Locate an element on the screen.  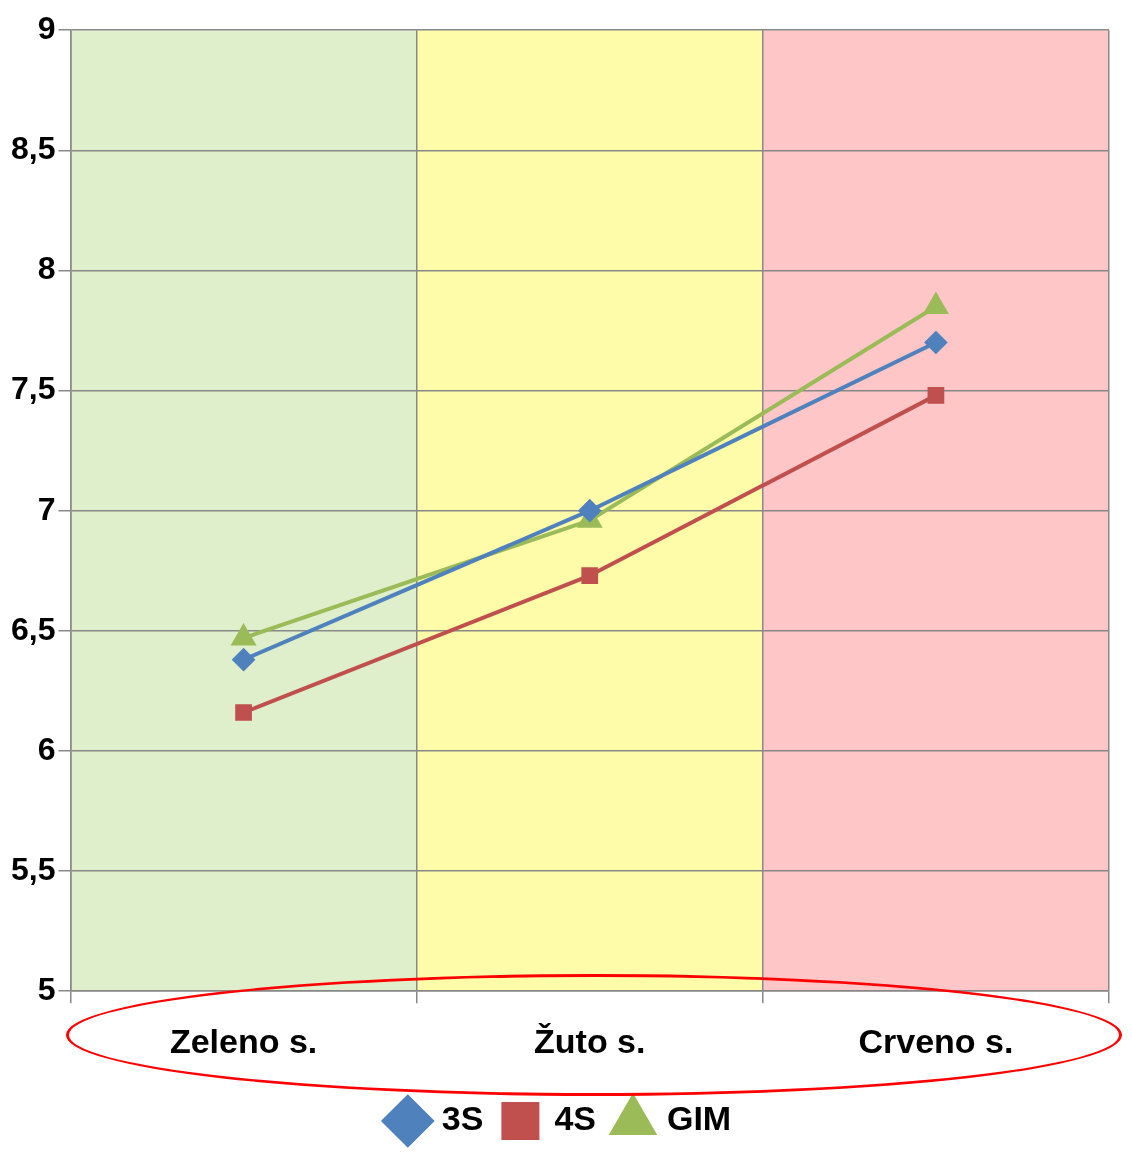
x-tick-label: Žuto s. is located at coordinates (590, 1040).